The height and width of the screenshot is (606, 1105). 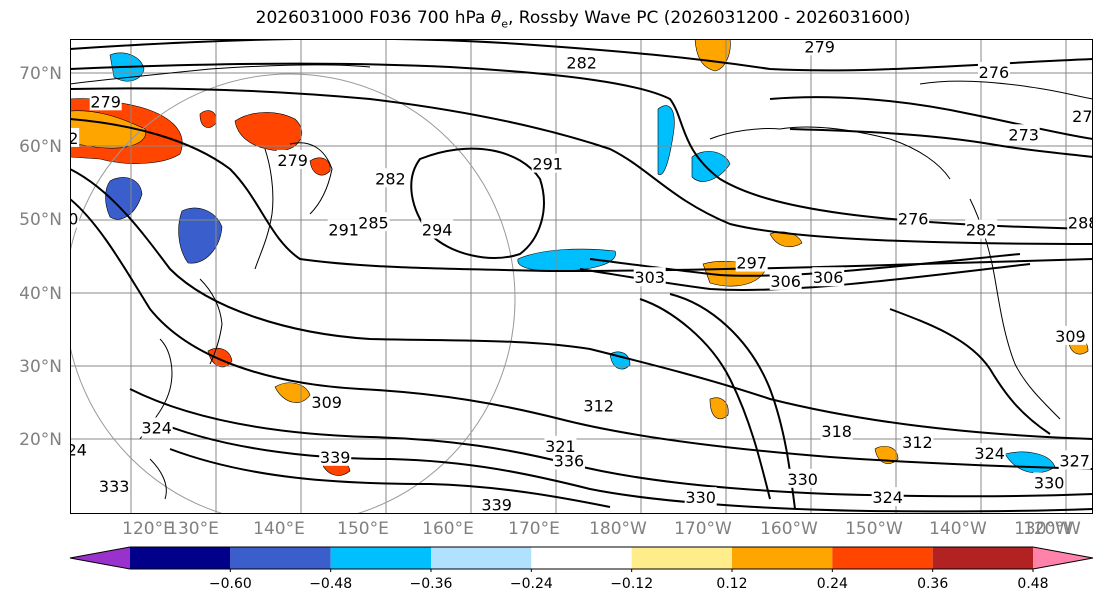 I want to click on colorbar-tick-label: 0.24, so click(x=832, y=584).